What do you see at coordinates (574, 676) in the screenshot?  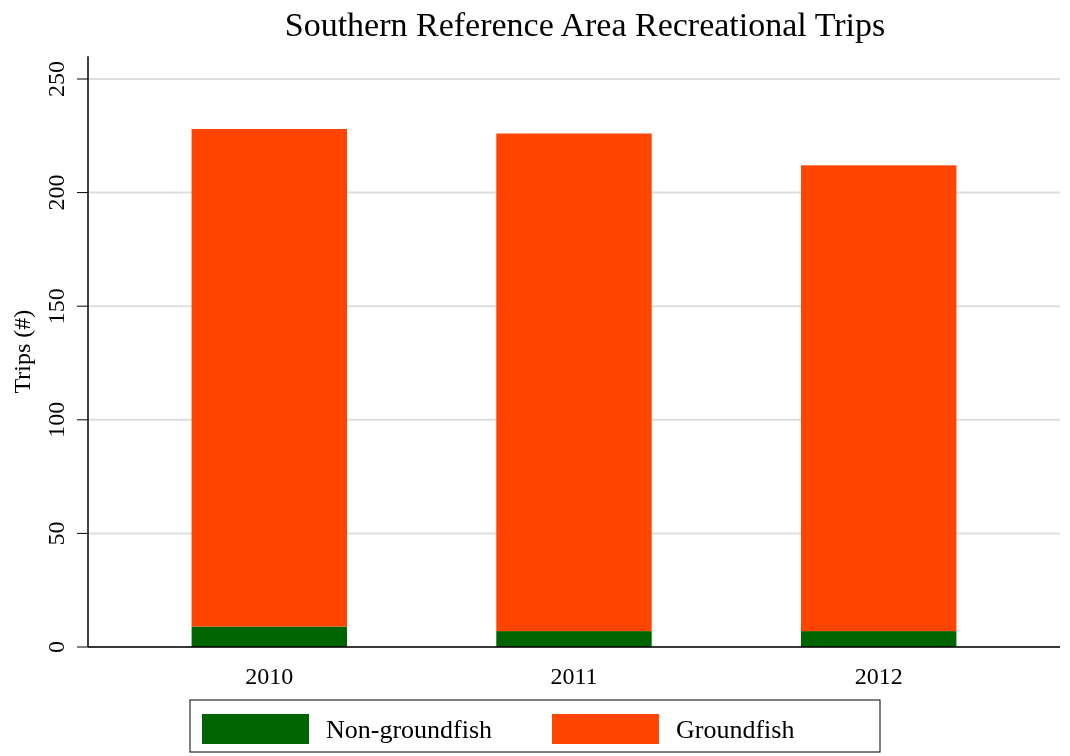 I see `x-tick-label: 2011` at bounding box center [574, 676].